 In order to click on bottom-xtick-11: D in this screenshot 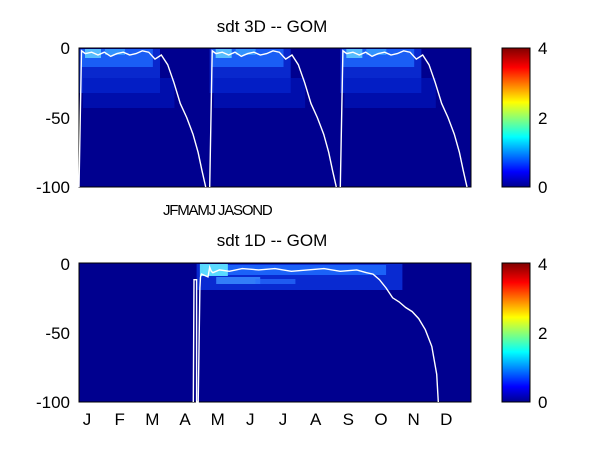, I will do `click(446, 419)`.